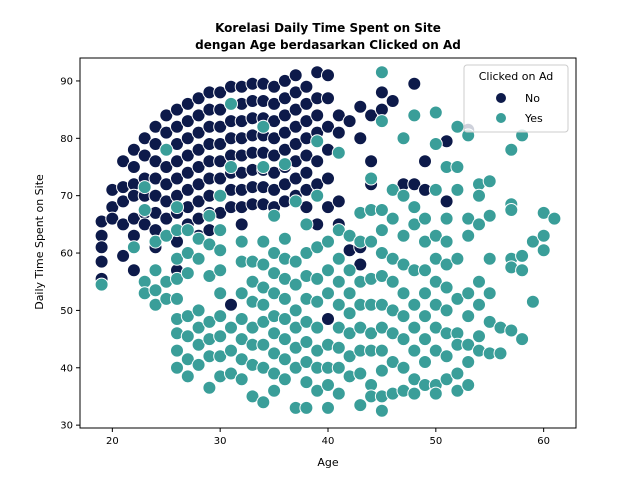  Describe the element at coordinates (70, 254) in the screenshot. I see `y-axis: 30 40 50 60 70 80 90` at that location.